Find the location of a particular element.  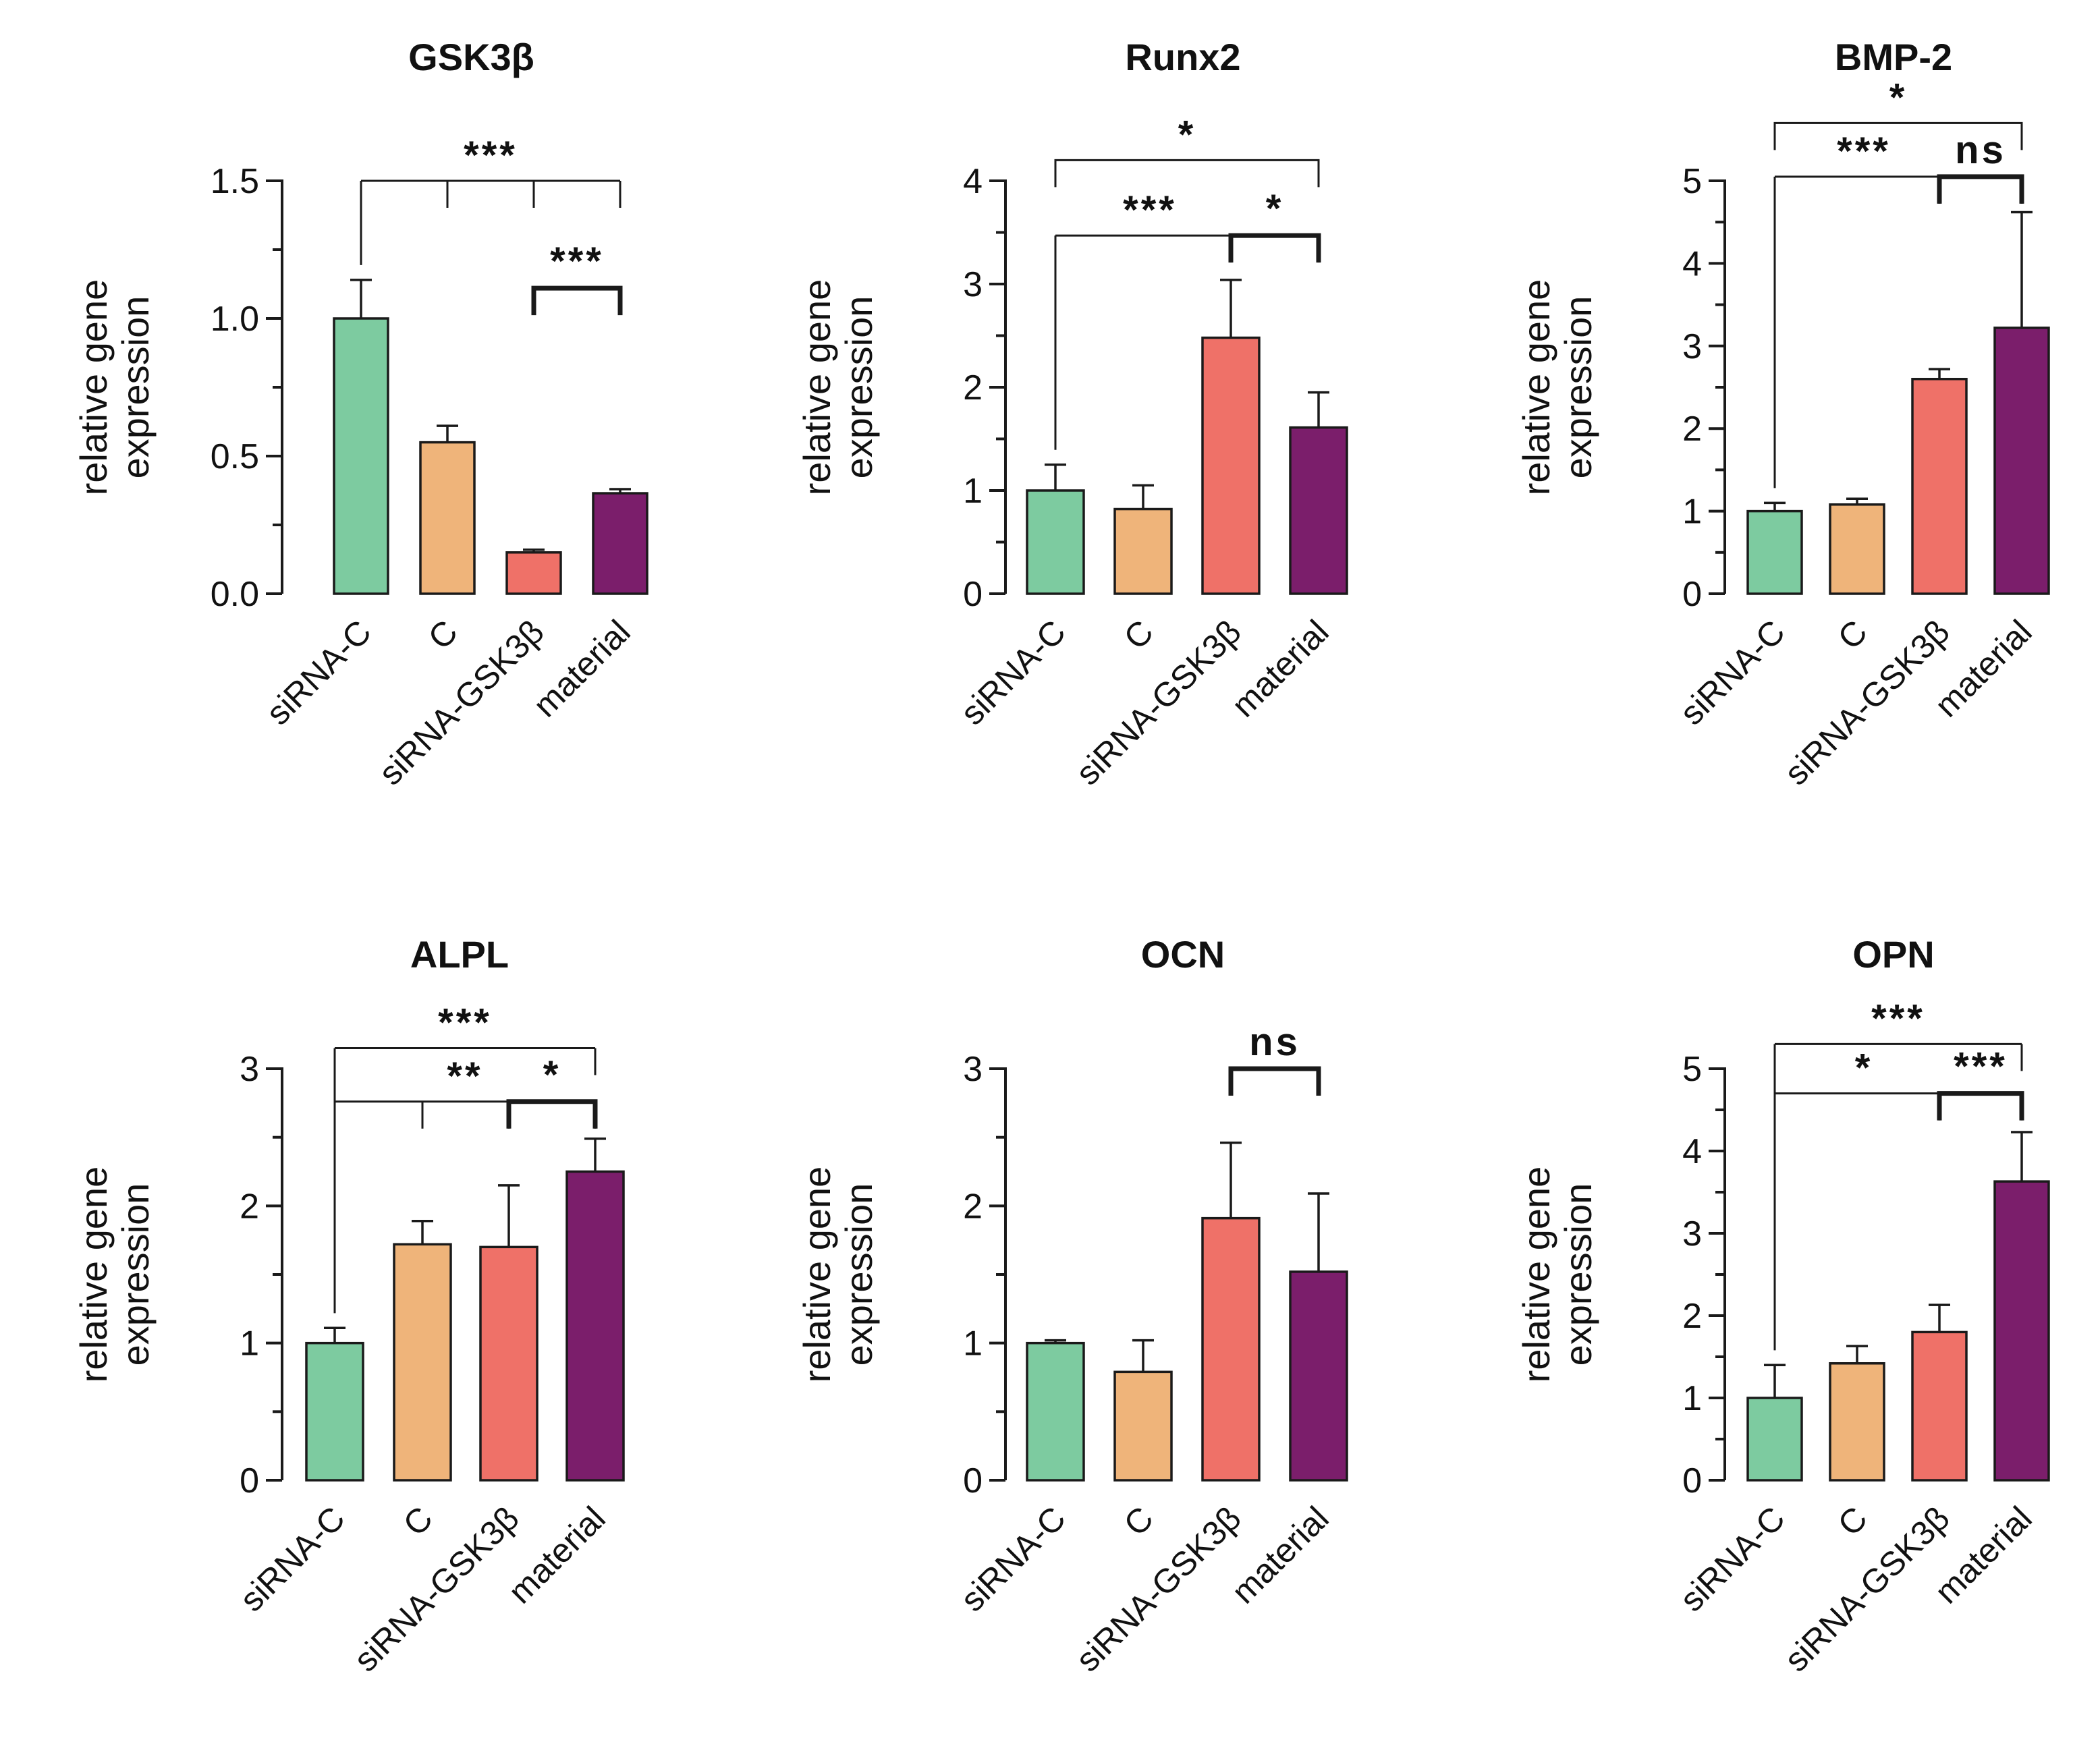

y-tick-label: 1.5 is located at coordinates (235, 182).